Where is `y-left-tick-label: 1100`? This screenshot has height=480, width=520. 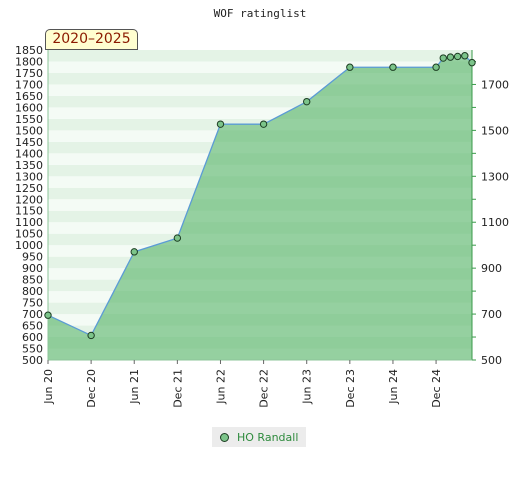
y-left-tick-label: 1100 is located at coordinates (29, 222).